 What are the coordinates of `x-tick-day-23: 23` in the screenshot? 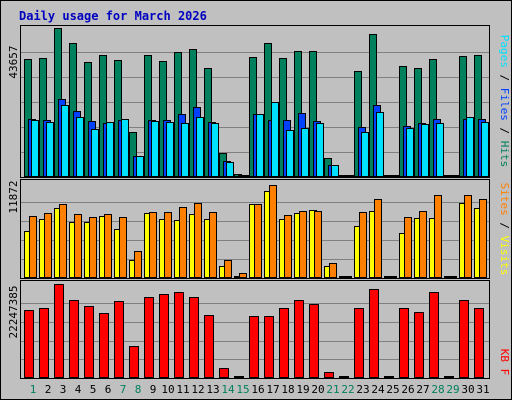 It's located at (362, 389).